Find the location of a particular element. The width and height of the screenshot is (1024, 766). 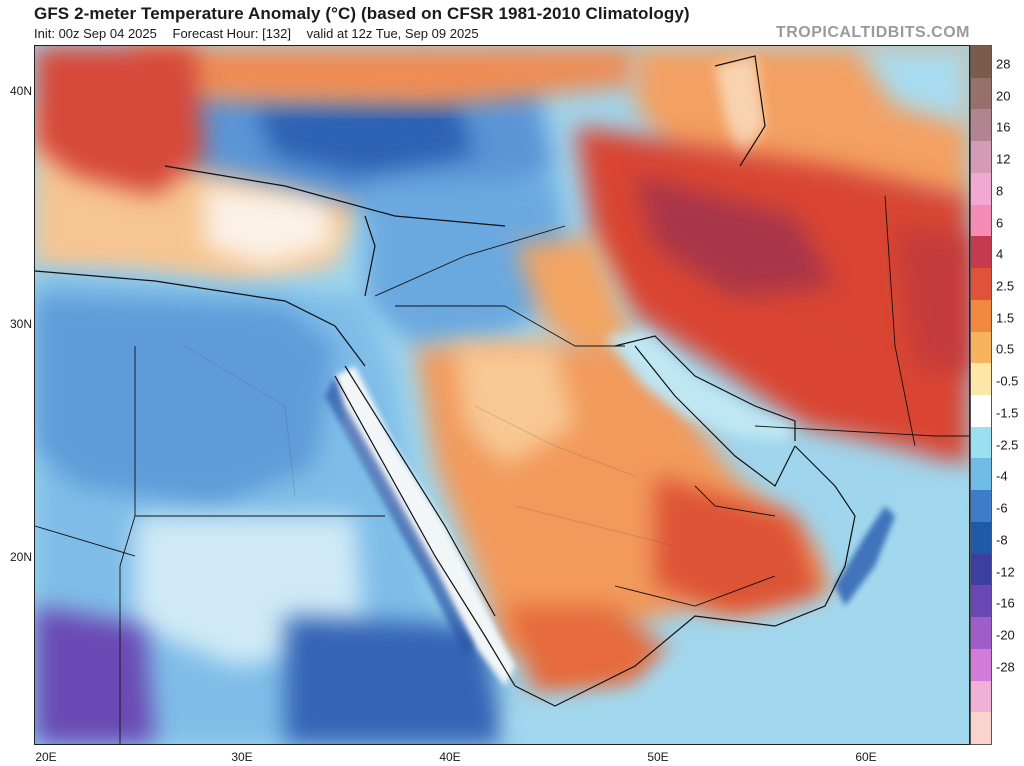

turkmen-cool is located at coordinates (912, 86).